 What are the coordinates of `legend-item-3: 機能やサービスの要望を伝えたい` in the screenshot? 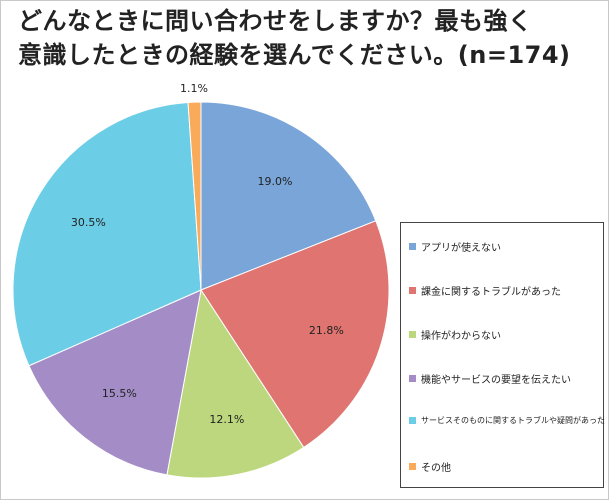 It's located at (490, 378).